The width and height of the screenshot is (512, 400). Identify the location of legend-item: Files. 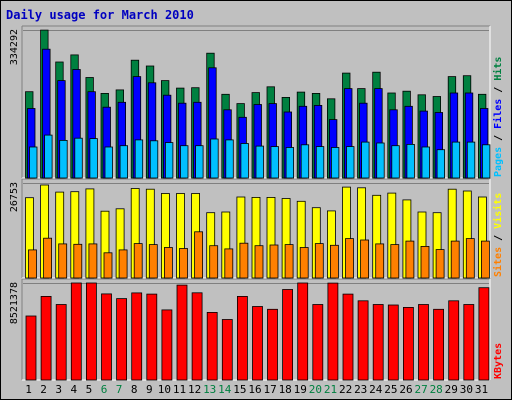
(498, 114).